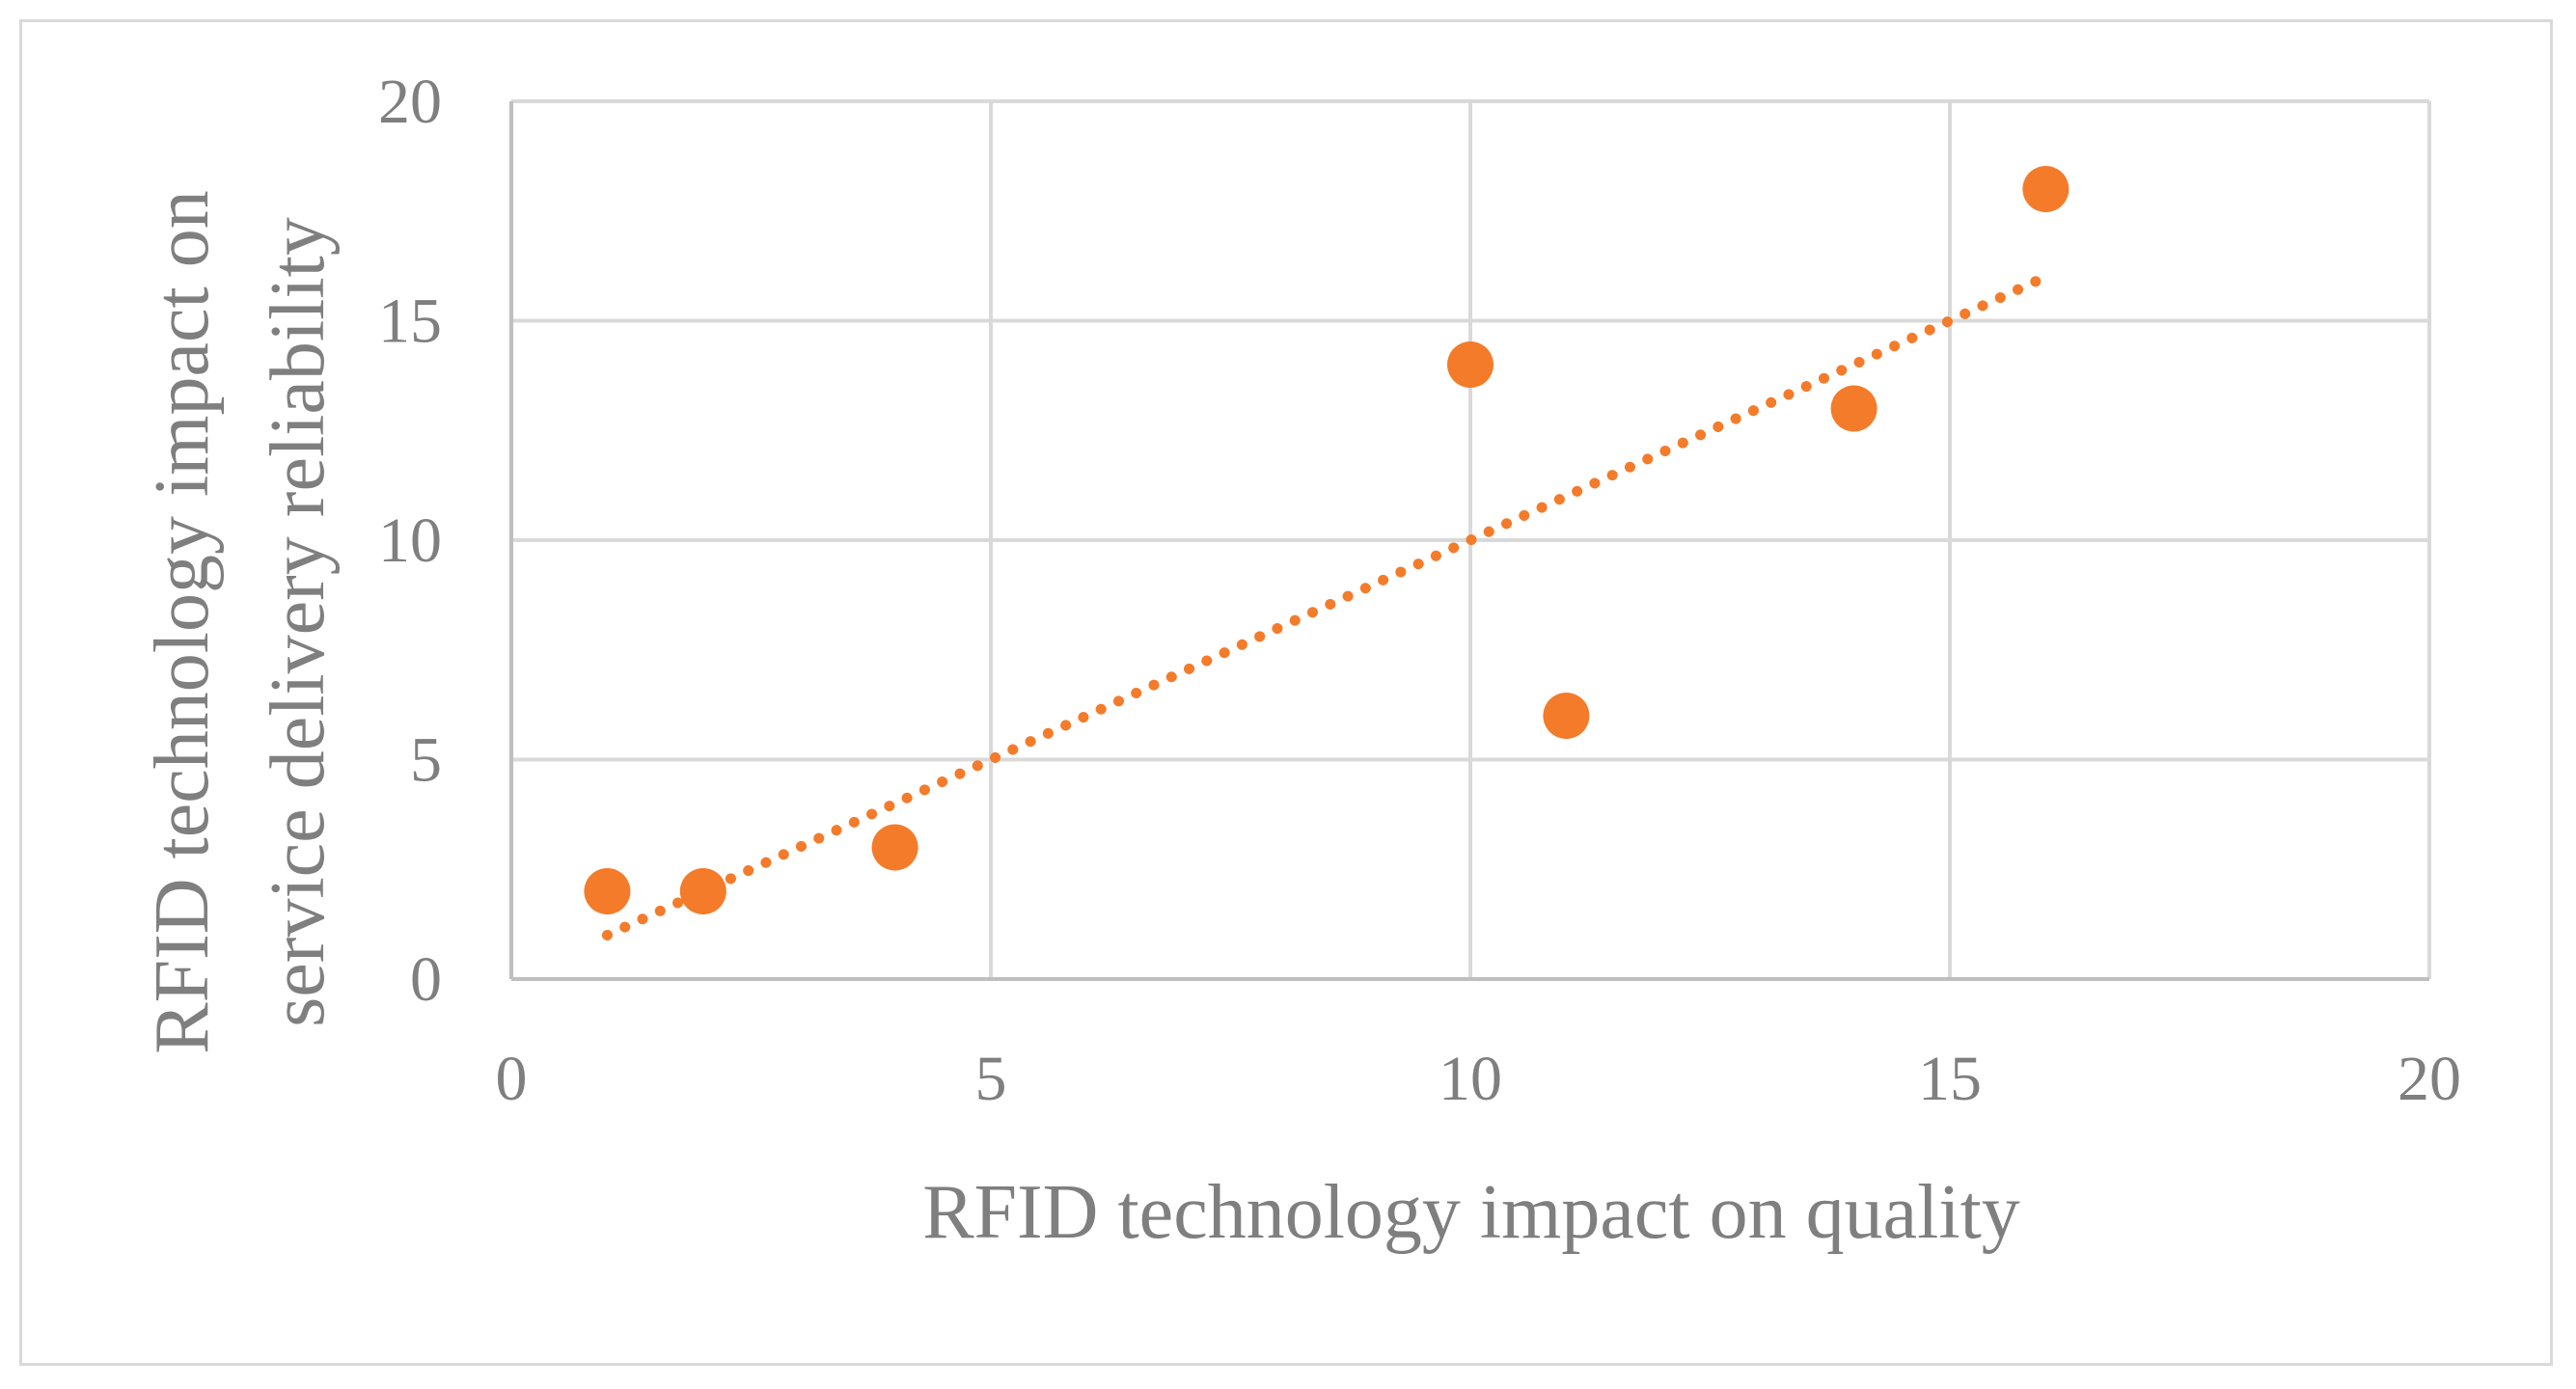 The image size is (2576, 1389). What do you see at coordinates (410, 541) in the screenshot?
I see `y-tick-label-10: 10` at bounding box center [410, 541].